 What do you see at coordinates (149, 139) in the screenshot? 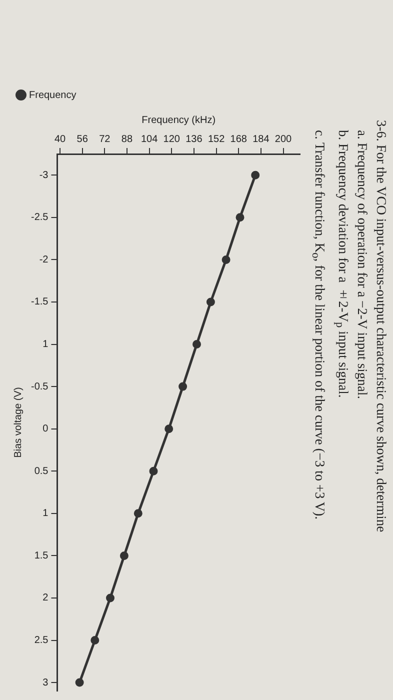
I see `x-tick-label: 104` at bounding box center [149, 139].